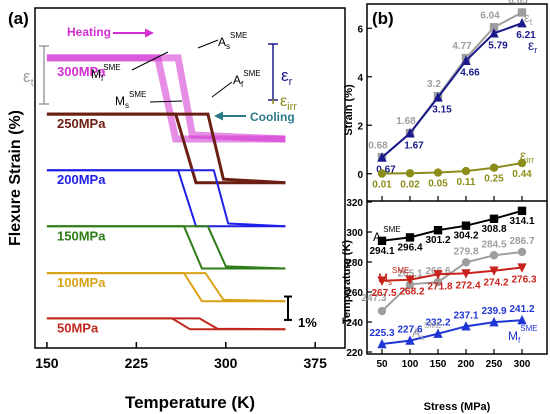 This screenshot has height=414, width=550. I want to click on data-label: 265.1, so click(409, 273).